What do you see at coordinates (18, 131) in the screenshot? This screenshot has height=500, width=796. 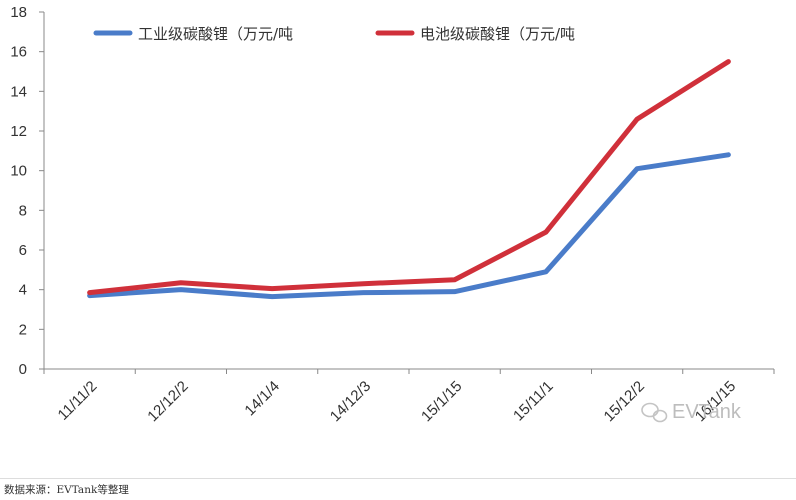 I see `y-tick-label: 12` at bounding box center [18, 131].